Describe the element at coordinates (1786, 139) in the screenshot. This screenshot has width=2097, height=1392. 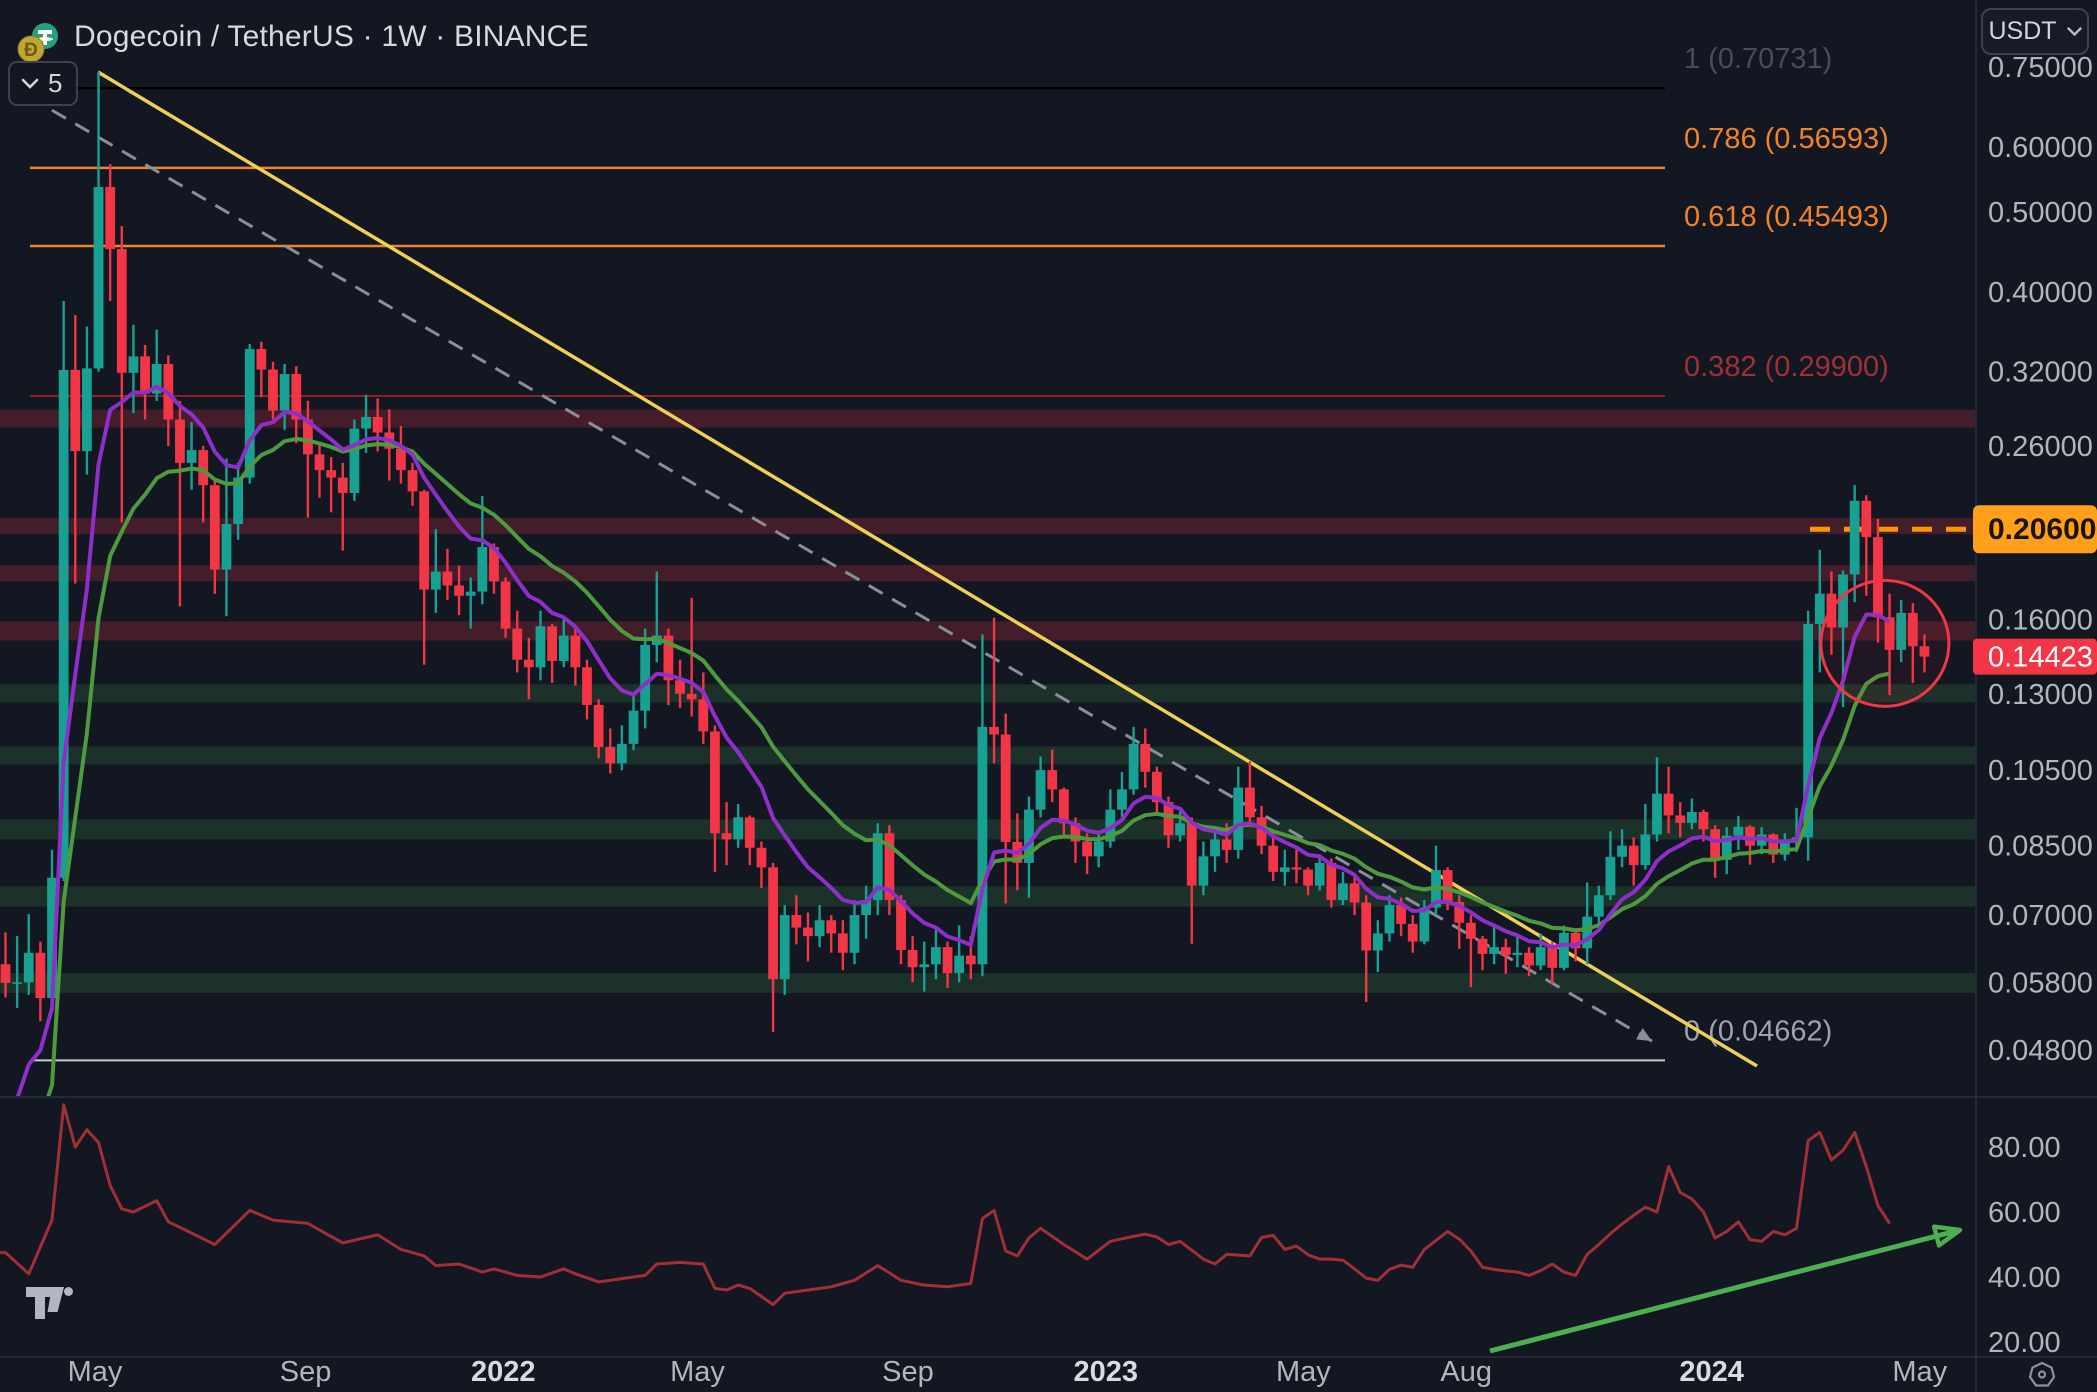
I see `fib-label-0.786: 0.786 (0.56593)` at that location.